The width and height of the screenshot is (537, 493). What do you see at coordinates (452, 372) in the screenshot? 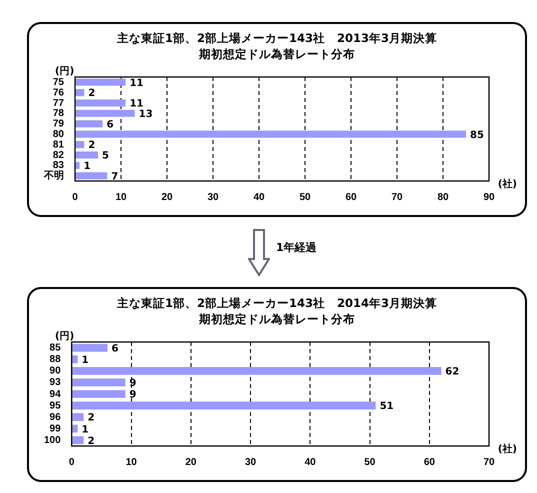
I see `data-label: 62` at bounding box center [452, 372].